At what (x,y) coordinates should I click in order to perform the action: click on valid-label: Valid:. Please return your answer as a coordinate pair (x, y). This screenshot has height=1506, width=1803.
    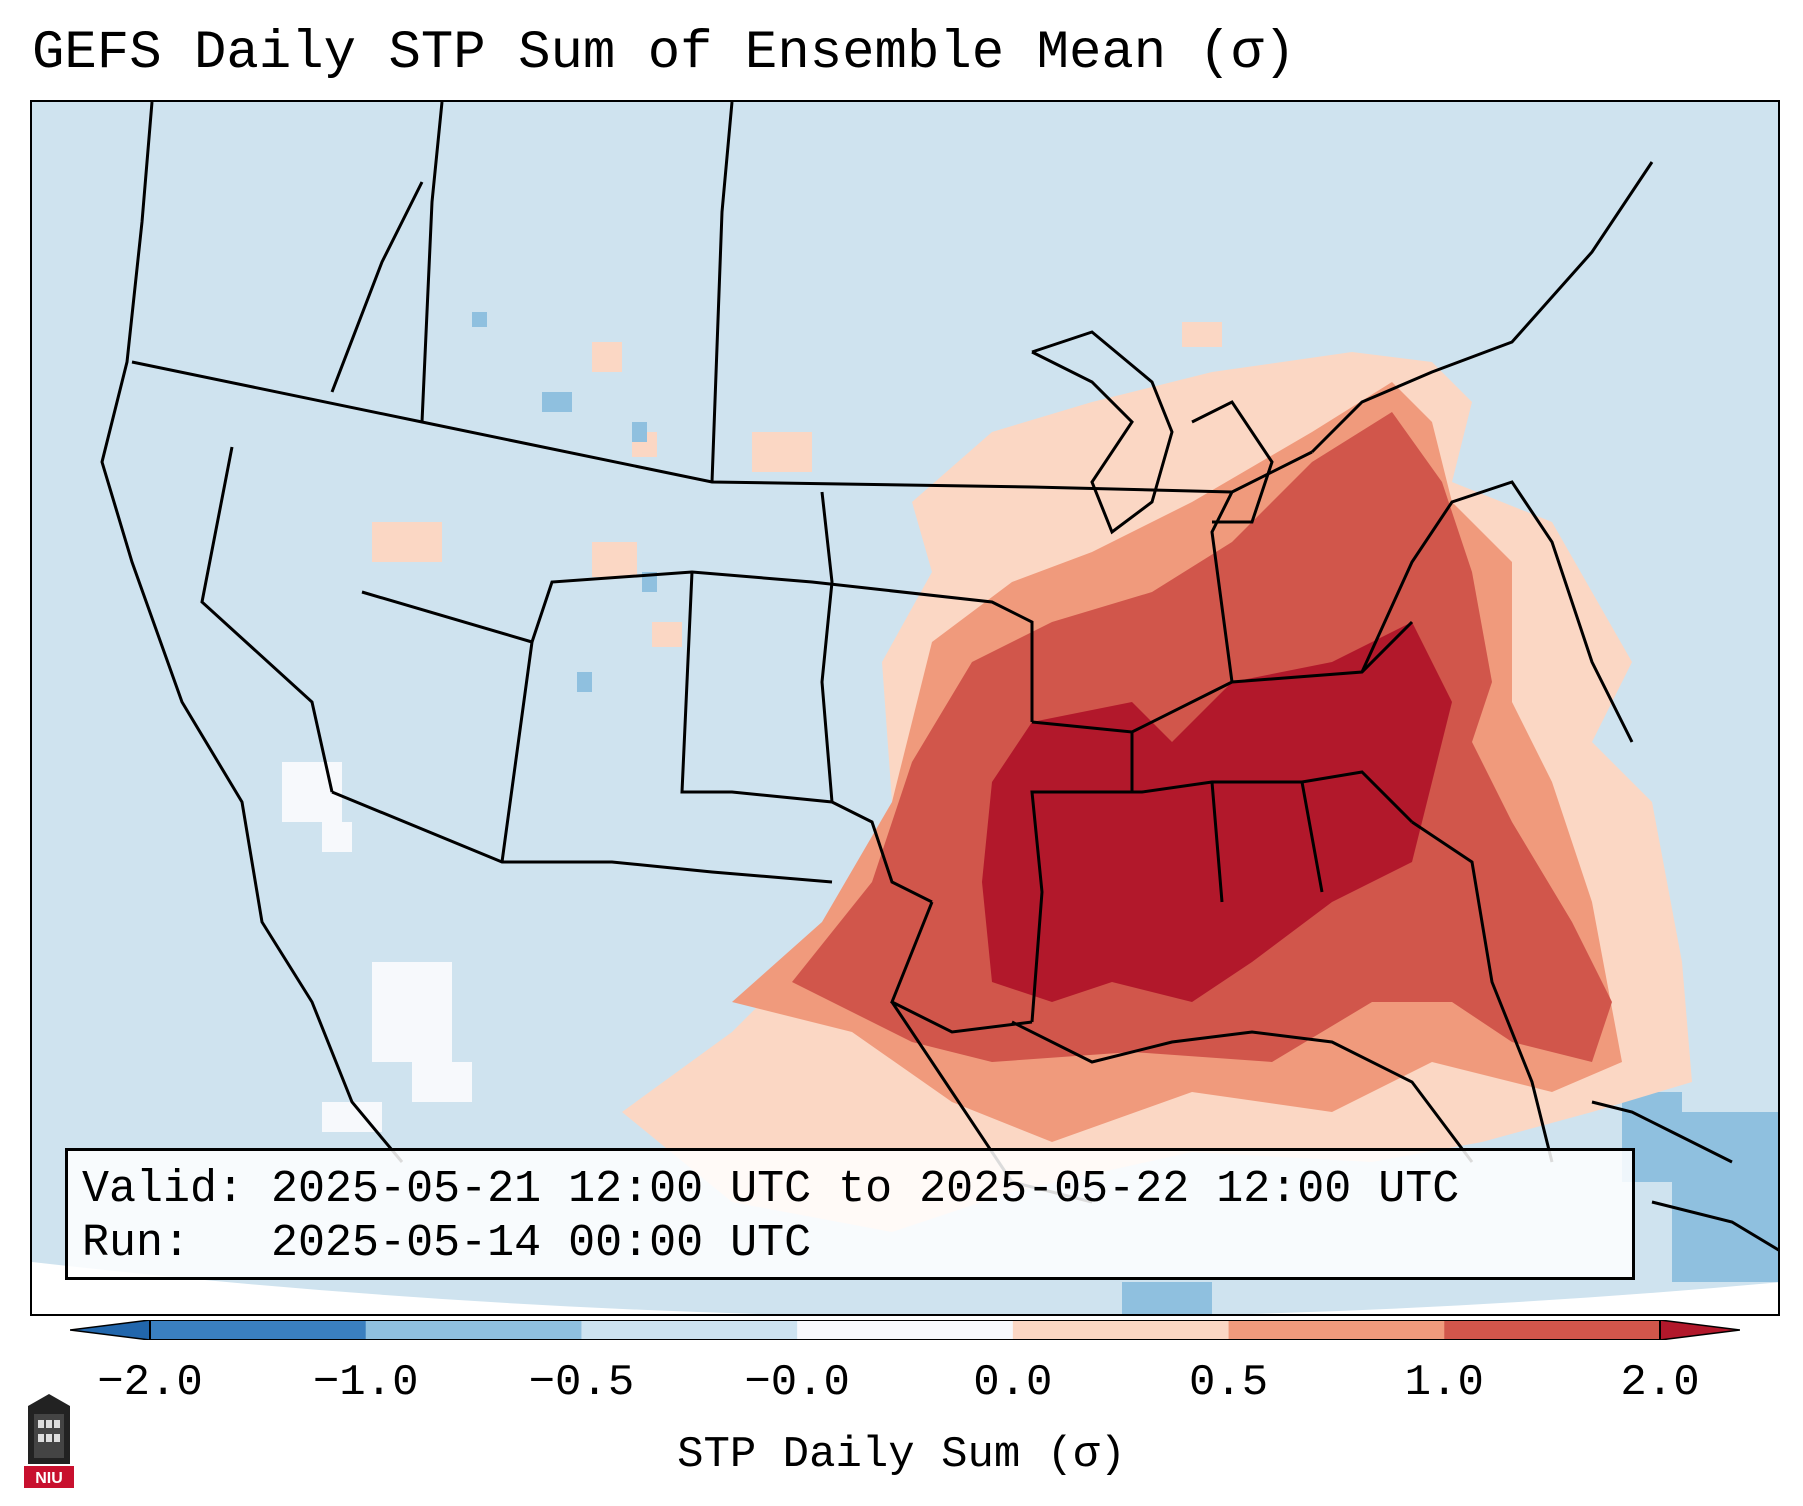
    Looking at the image, I should click on (163, 1189).